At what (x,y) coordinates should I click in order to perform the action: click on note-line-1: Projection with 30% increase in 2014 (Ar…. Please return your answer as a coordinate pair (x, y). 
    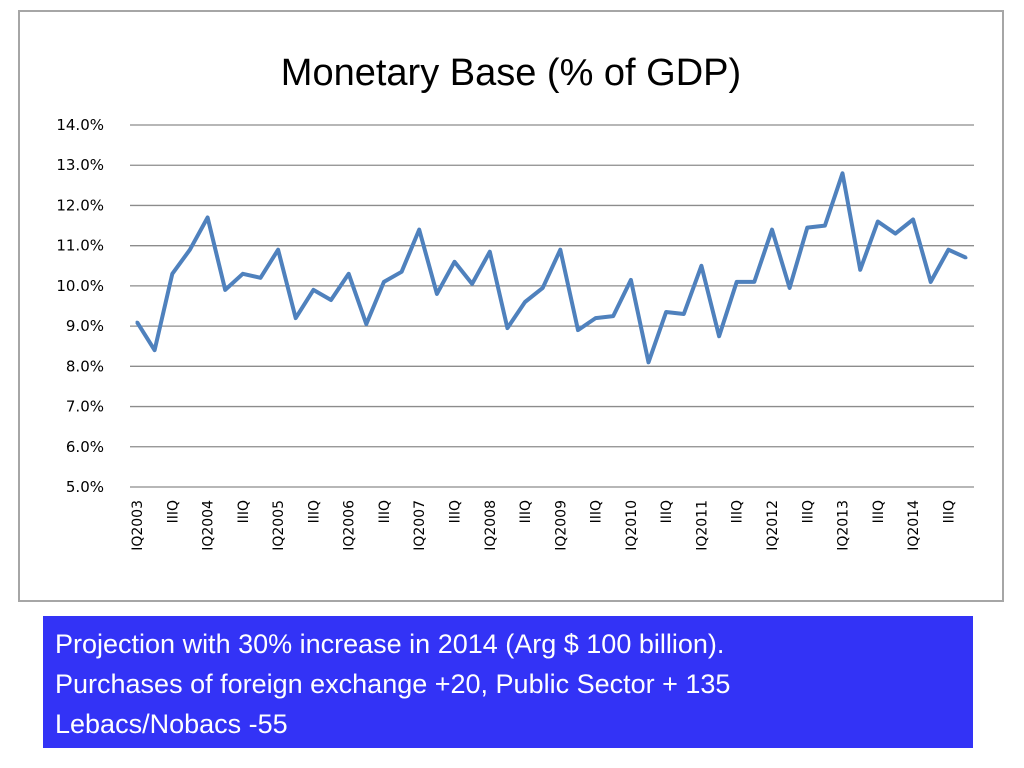
    Looking at the image, I should click on (390, 644).